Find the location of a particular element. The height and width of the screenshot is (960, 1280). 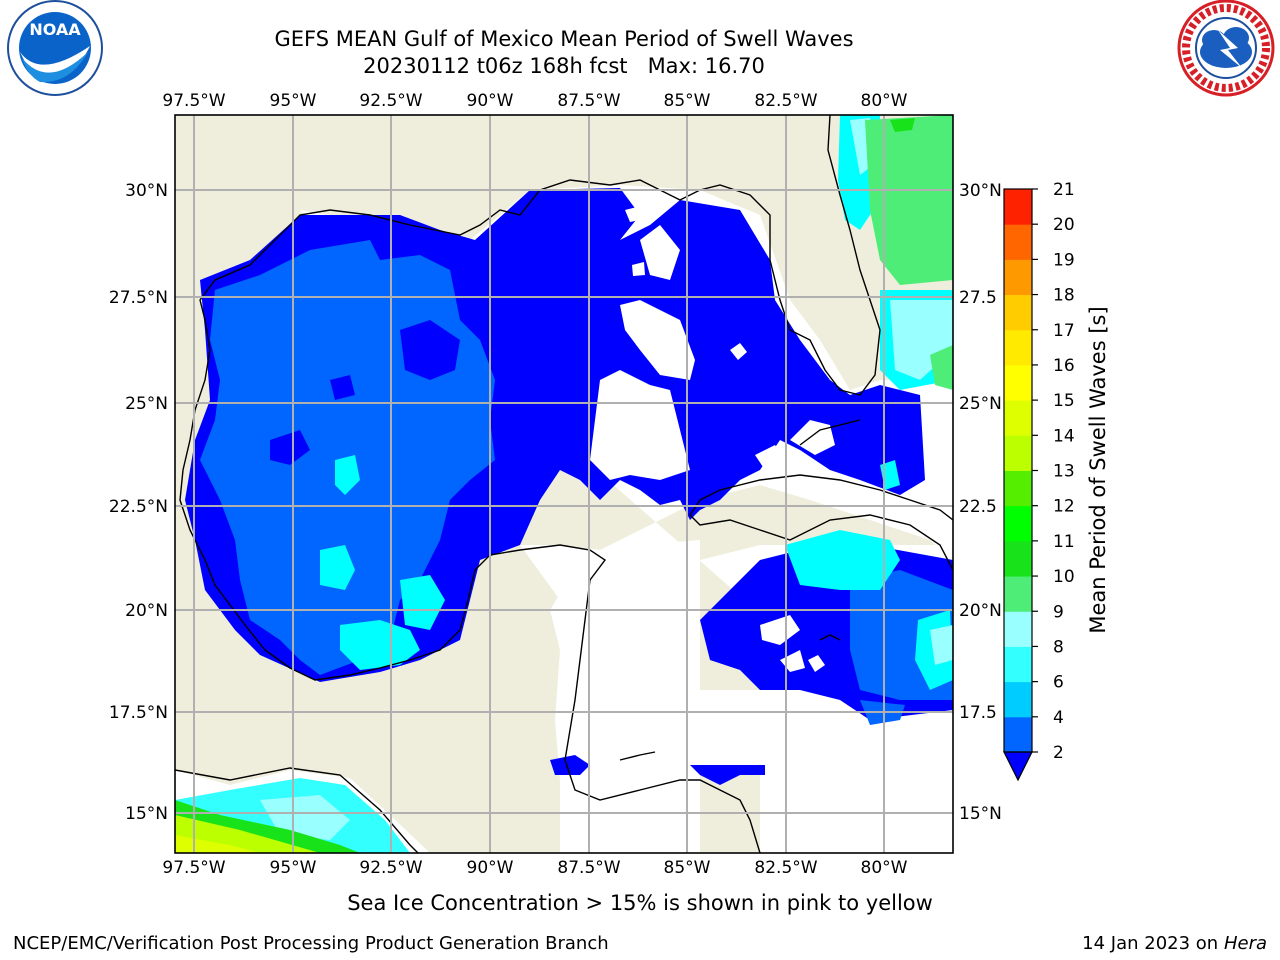

colorbar-label: Mean Period of Swell Waves [s] is located at coordinates (1098, 469).